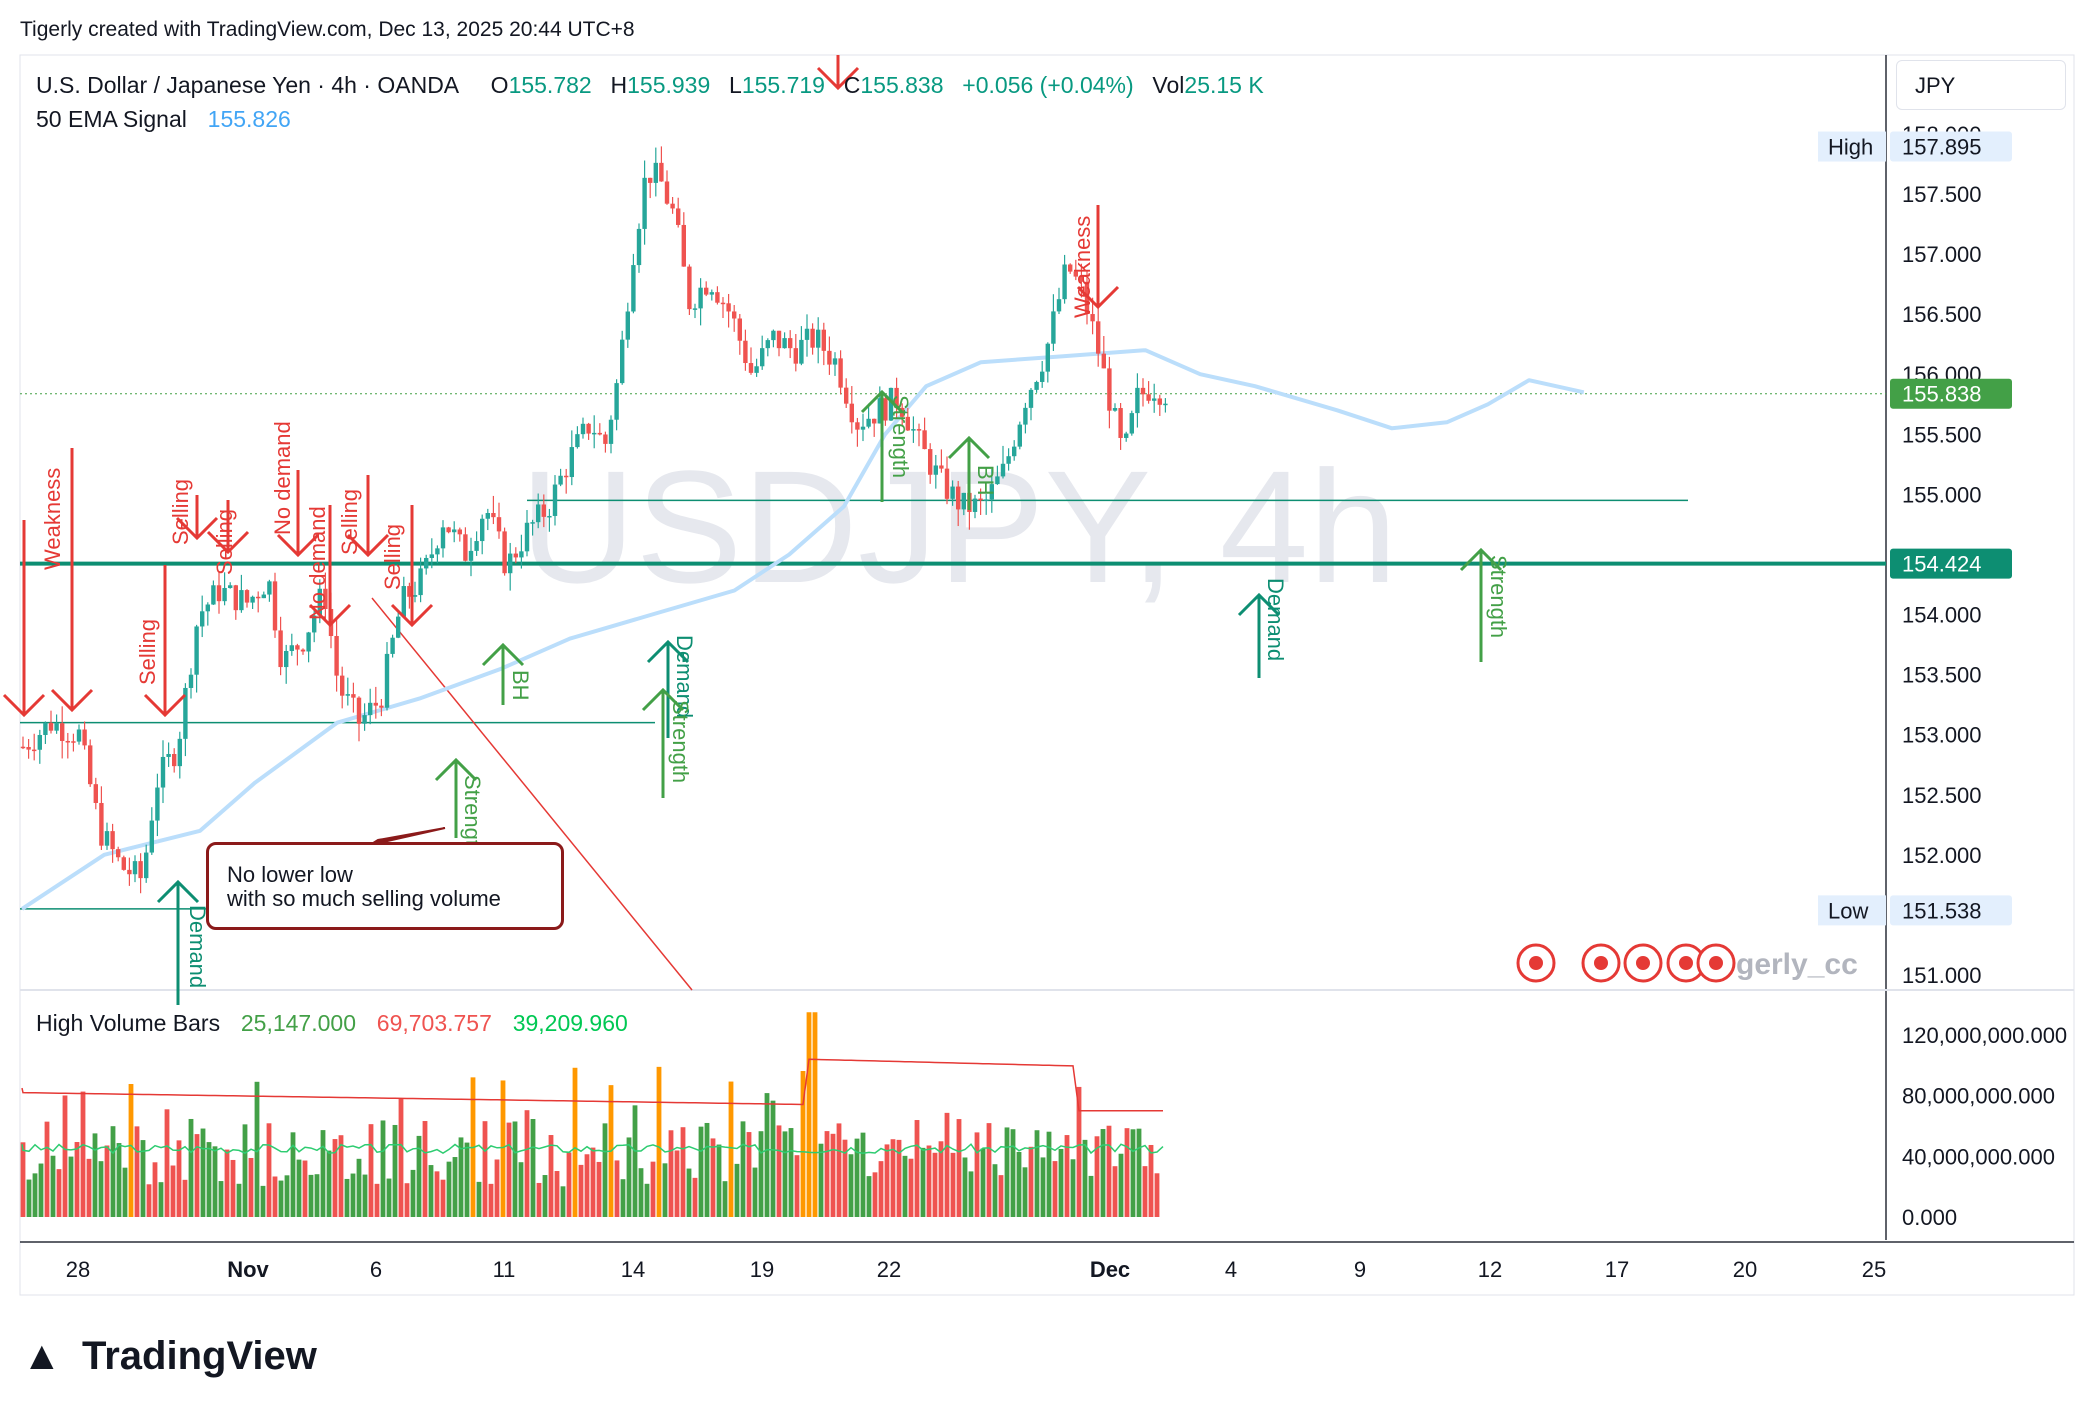 The width and height of the screenshot is (2094, 1416). What do you see at coordinates (434, 1023) in the screenshot?
I see `volume-v2: 69,703.757` at bounding box center [434, 1023].